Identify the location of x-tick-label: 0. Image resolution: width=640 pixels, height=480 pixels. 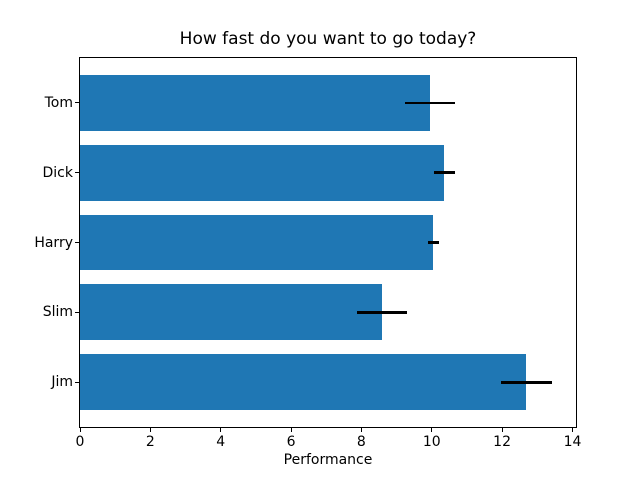
(80, 442).